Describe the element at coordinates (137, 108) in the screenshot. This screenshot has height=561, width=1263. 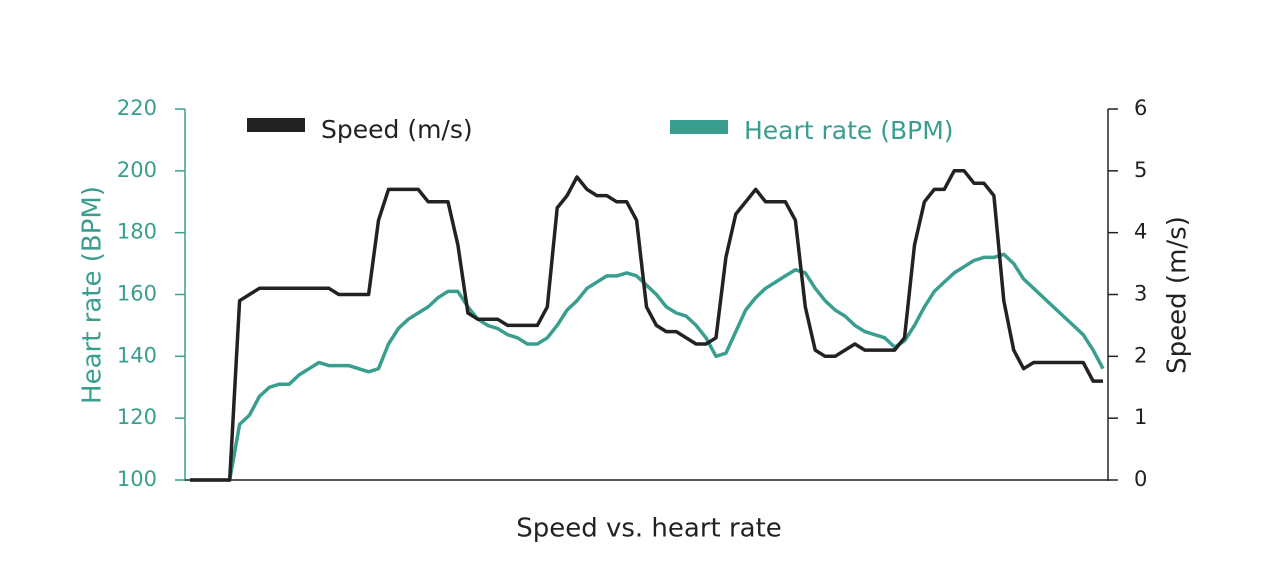
I see `y-tick-label: 220` at that location.